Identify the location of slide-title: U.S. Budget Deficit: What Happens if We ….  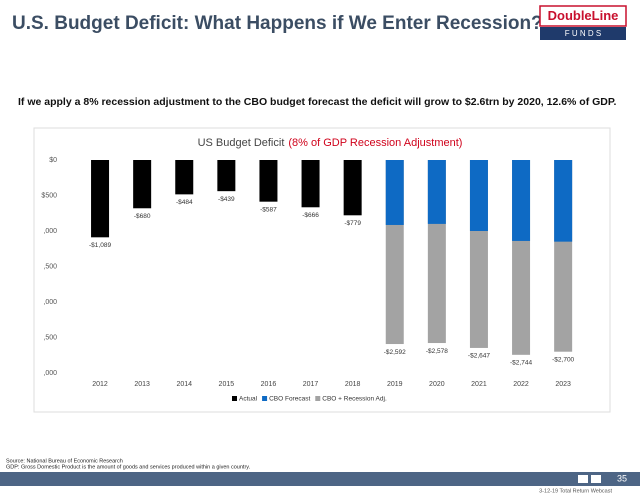
(277, 23).